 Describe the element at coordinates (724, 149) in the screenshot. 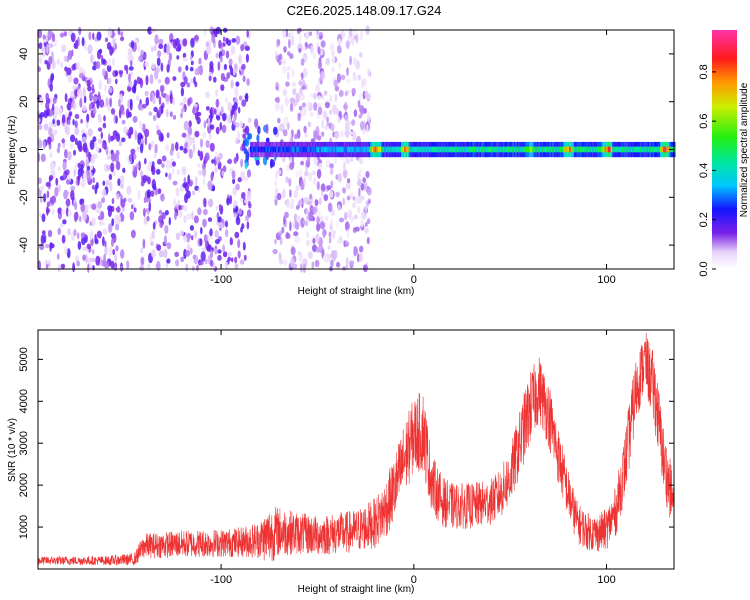

I see `colorbar-gradient` at that location.